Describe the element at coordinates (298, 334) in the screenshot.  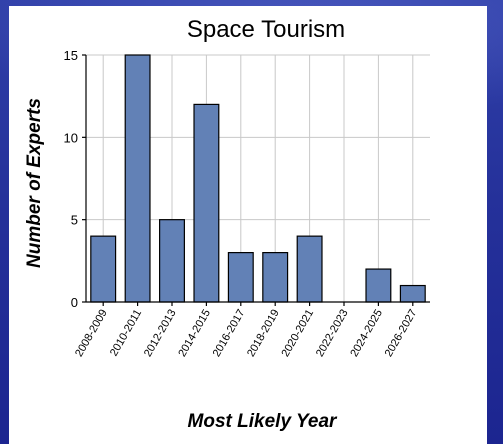
I see `x-tick-label: 2020-2021` at that location.